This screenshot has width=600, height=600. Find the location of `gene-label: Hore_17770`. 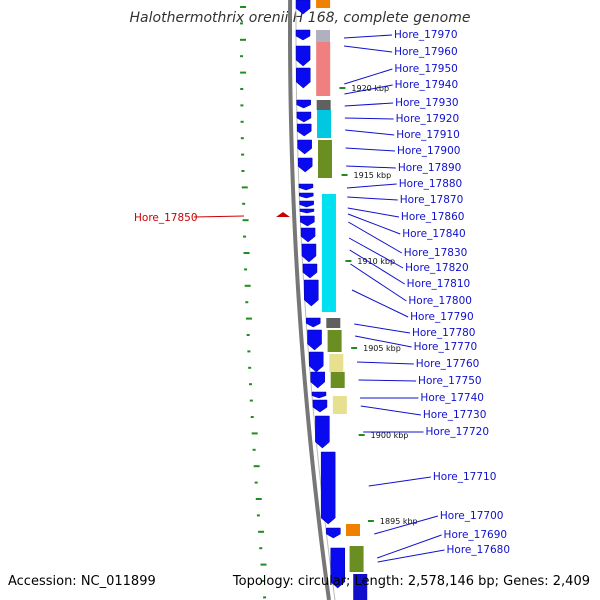

gene-label: Hore_17770 is located at coordinates (446, 347).